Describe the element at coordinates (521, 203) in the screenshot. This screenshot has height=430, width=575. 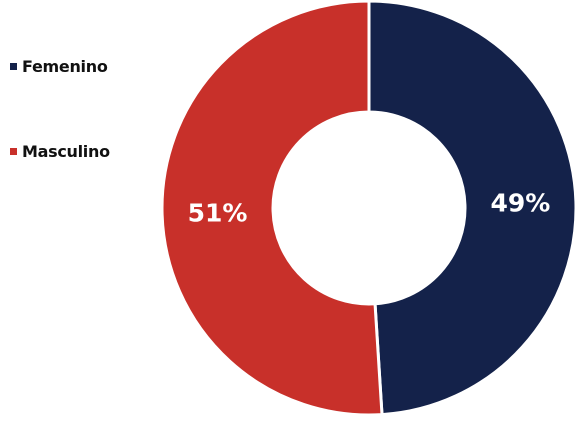
I see `data-label-femenino: 49%` at that location.